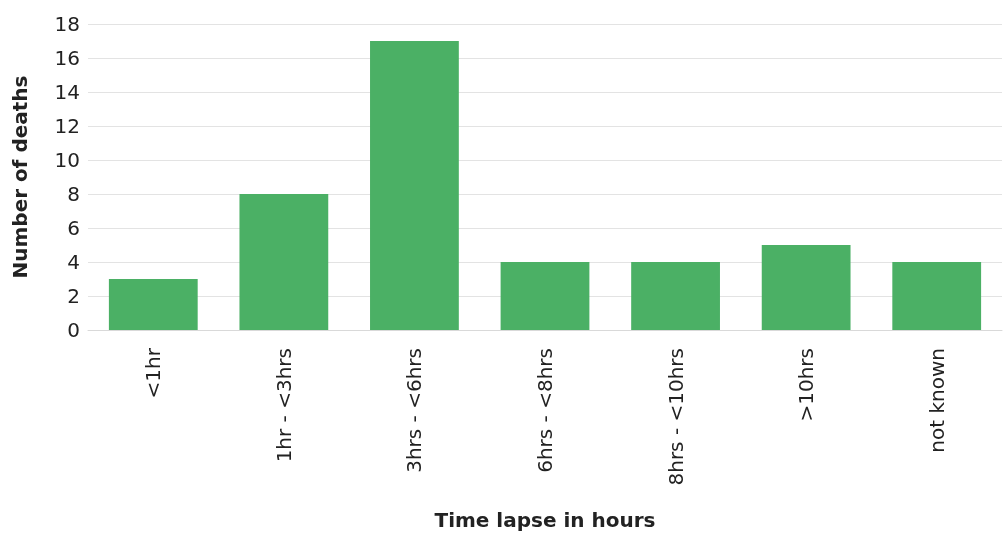 The width and height of the screenshot is (1004, 539). Describe the element at coordinates (73, 330) in the screenshot. I see `y-tick-label: 0` at that location.